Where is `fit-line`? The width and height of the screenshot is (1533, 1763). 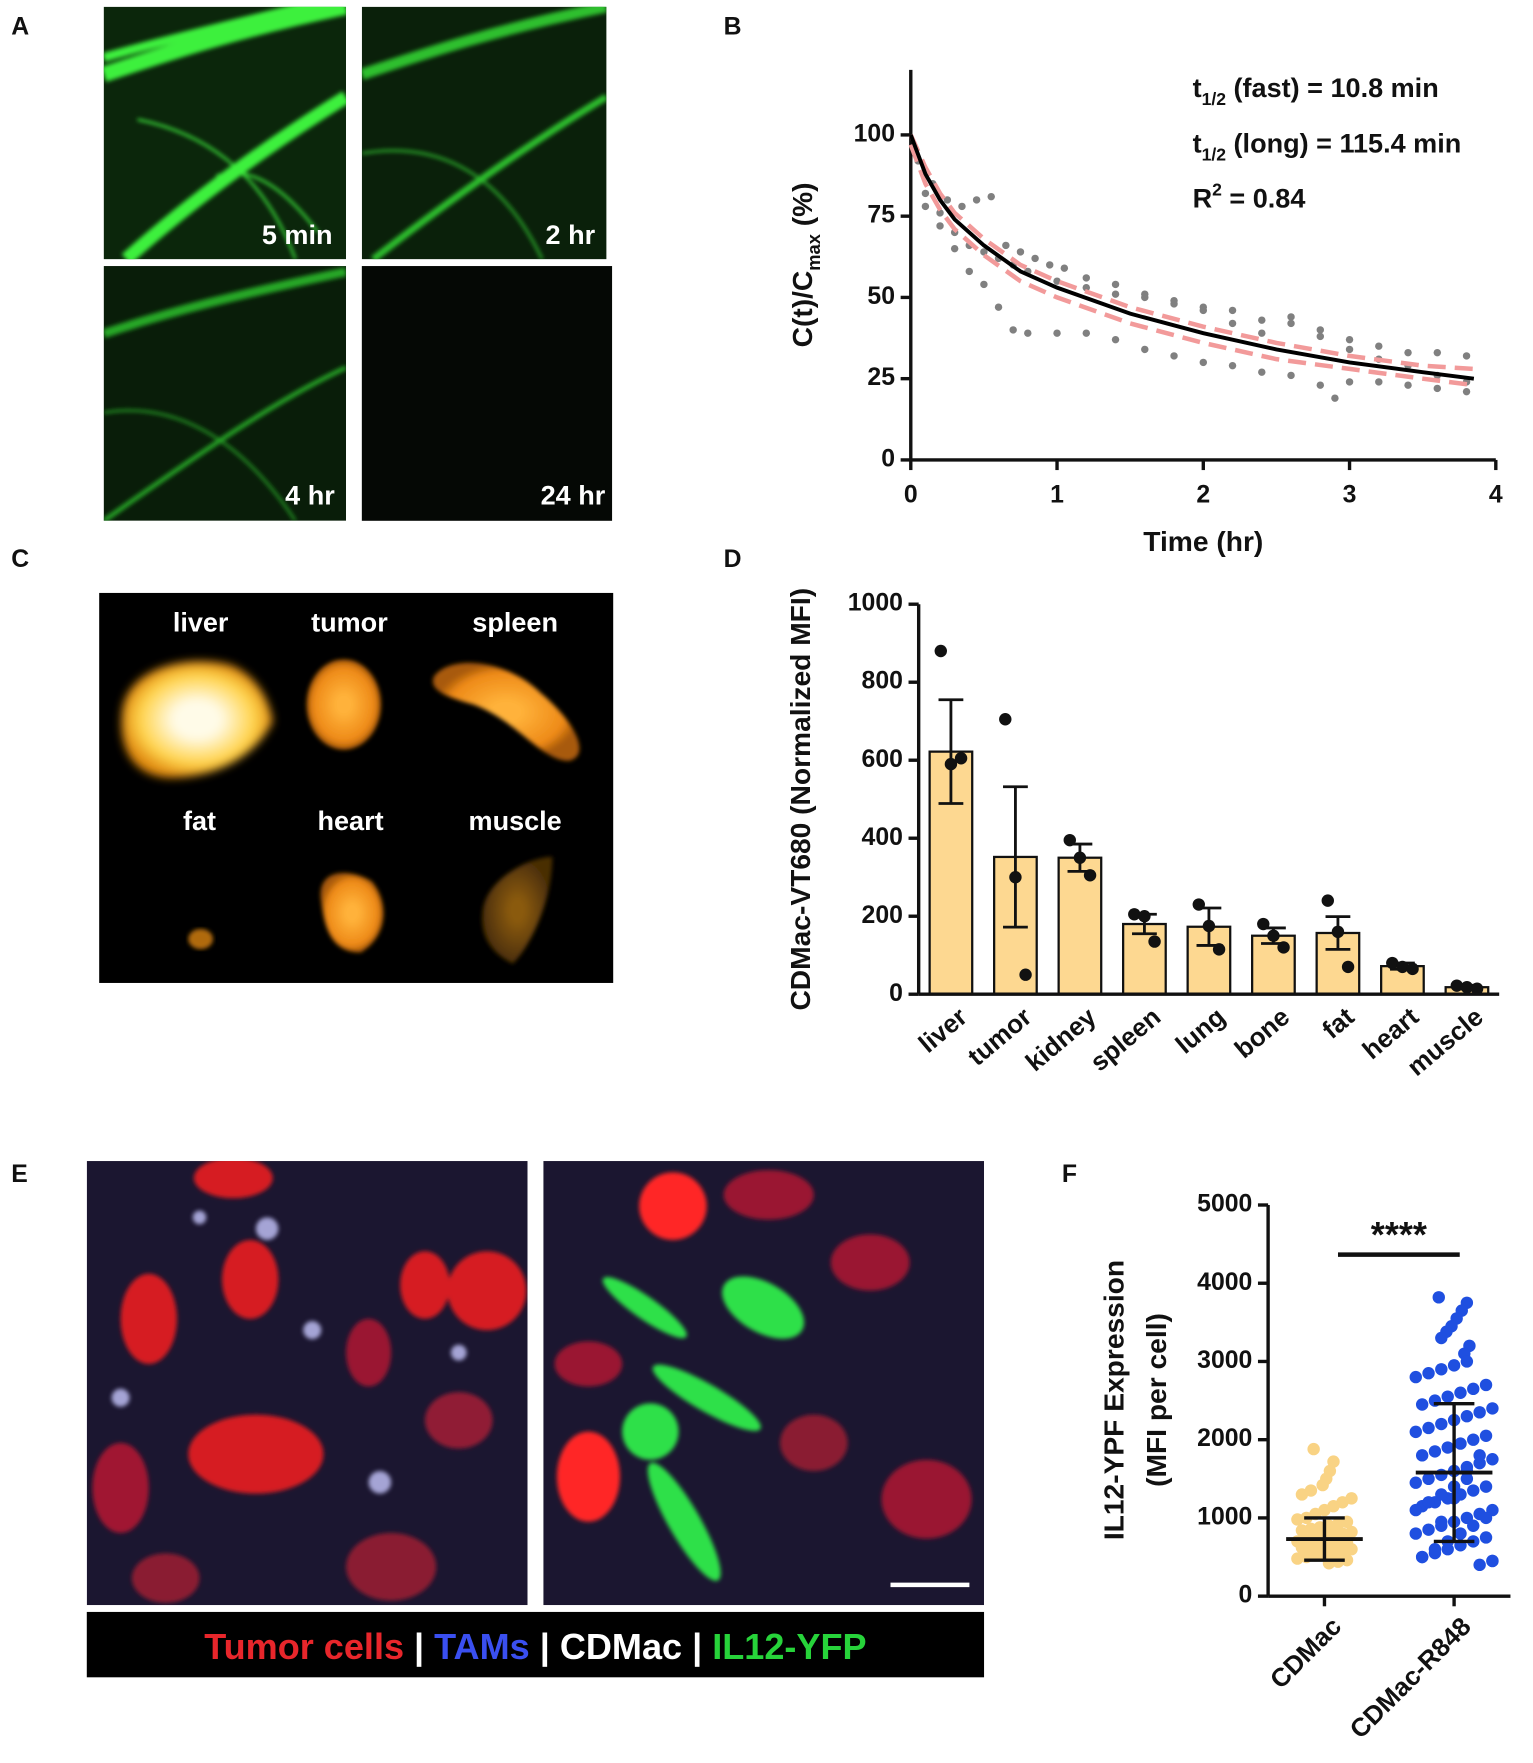
fit-line is located at coordinates (1191, 257).